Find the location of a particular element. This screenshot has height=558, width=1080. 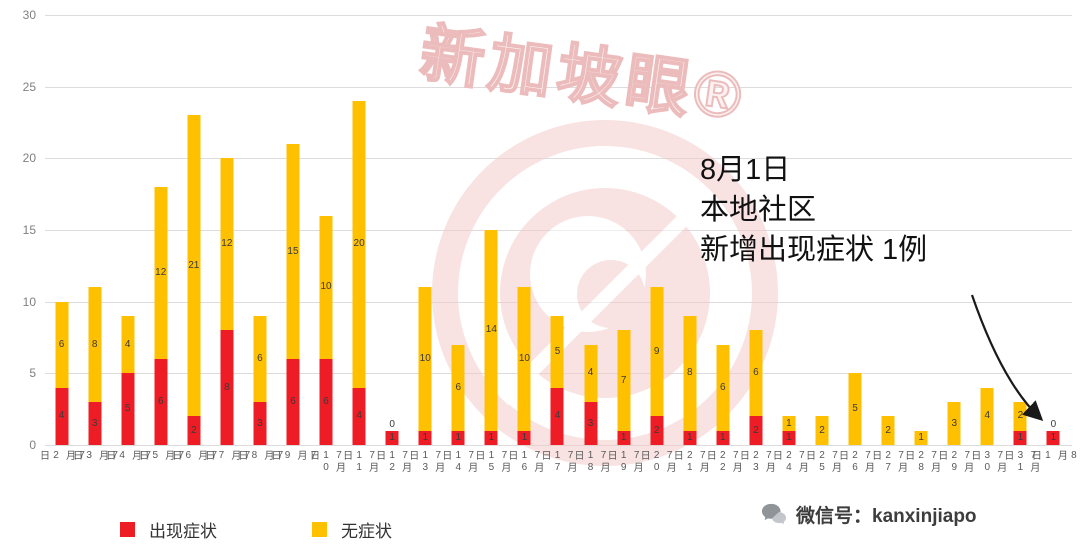

x-axis-label: 7月29日 is located at coordinates (954, 462).